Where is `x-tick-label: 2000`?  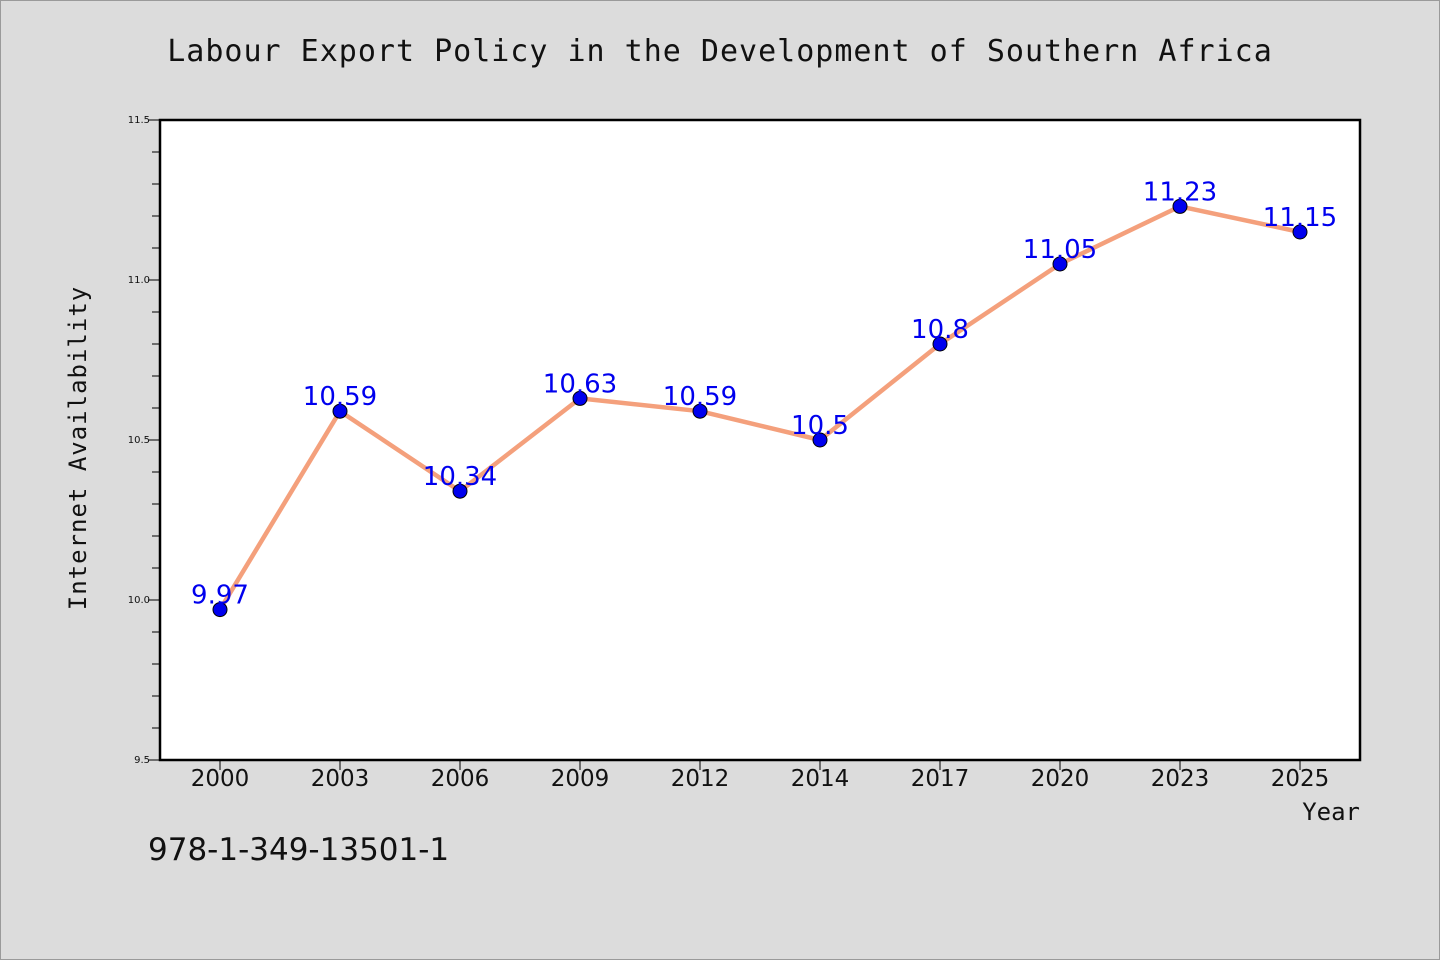 x-tick-label: 2000 is located at coordinates (220, 779).